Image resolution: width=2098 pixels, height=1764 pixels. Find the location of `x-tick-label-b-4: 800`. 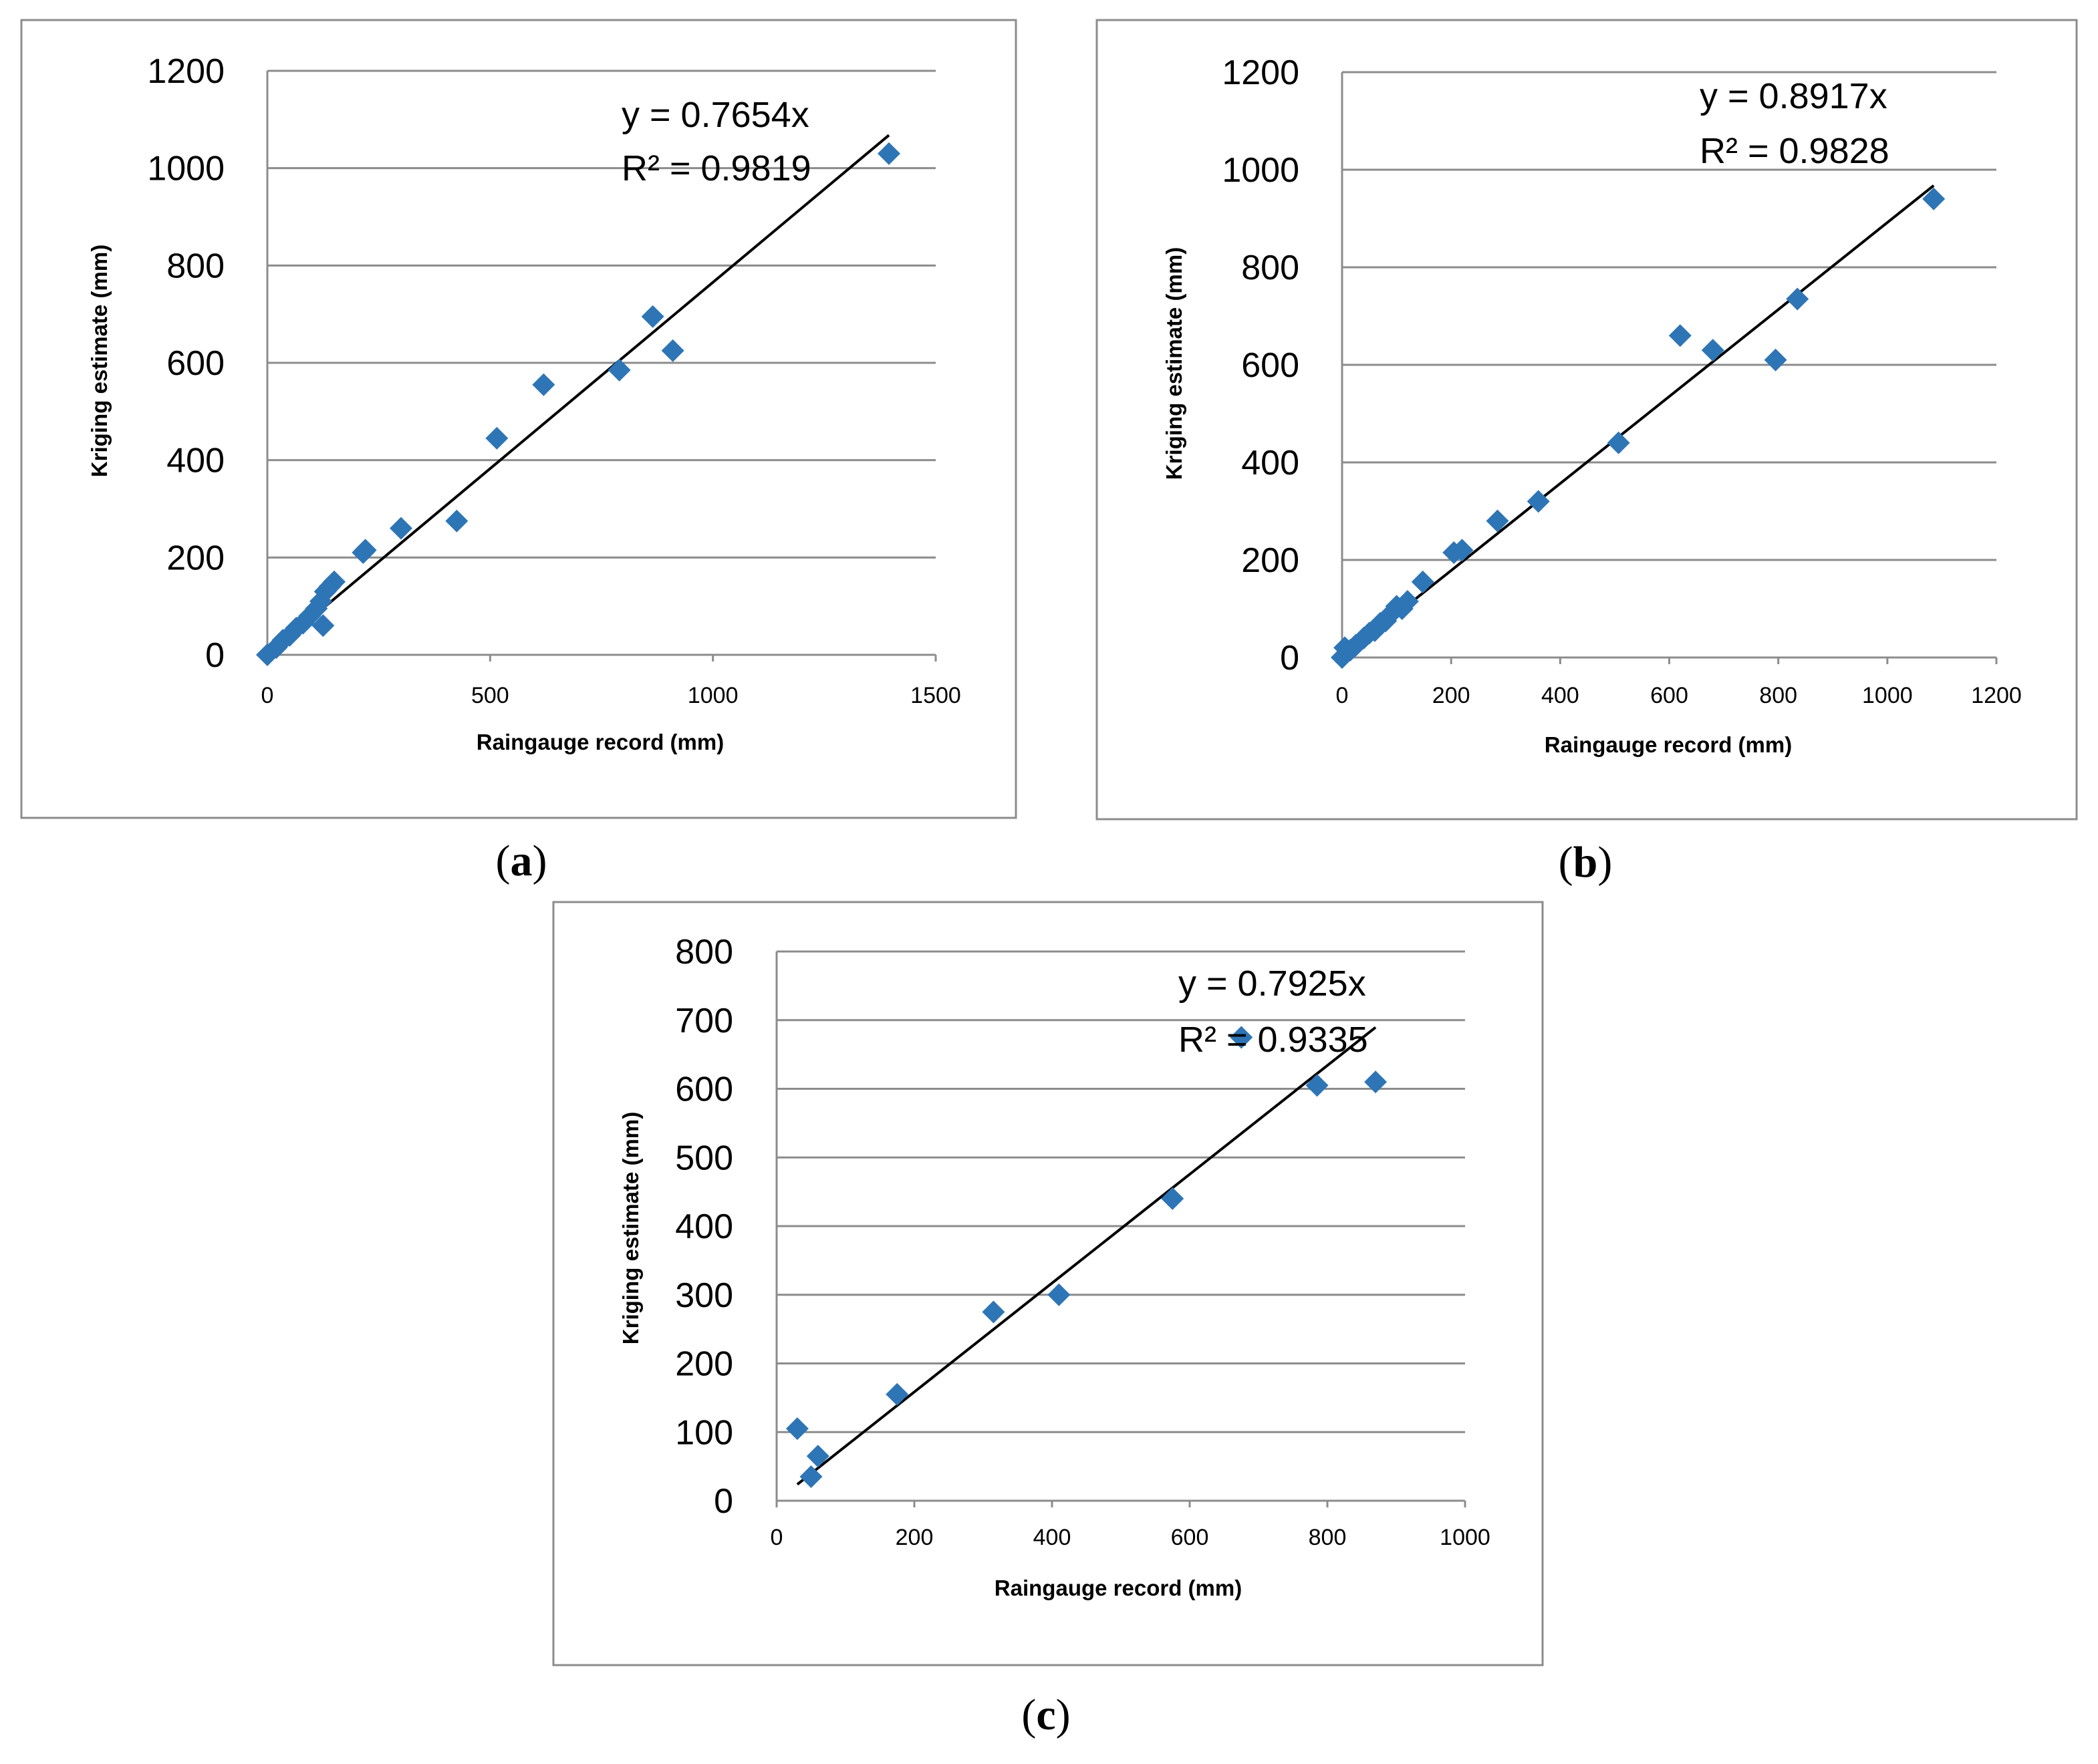

x-tick-label-b-4: 800 is located at coordinates (1778, 695).